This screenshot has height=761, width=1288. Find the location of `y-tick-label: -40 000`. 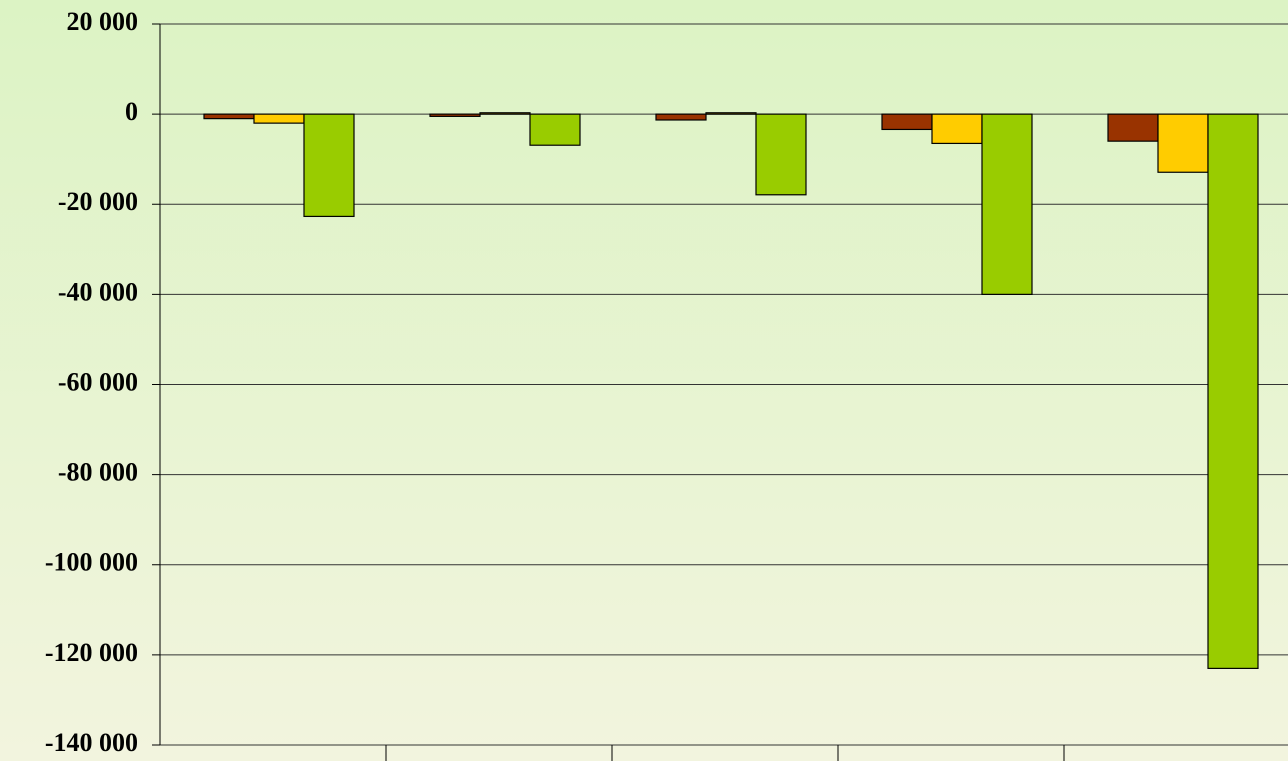

y-tick-label: -40 000 is located at coordinates (98, 291).